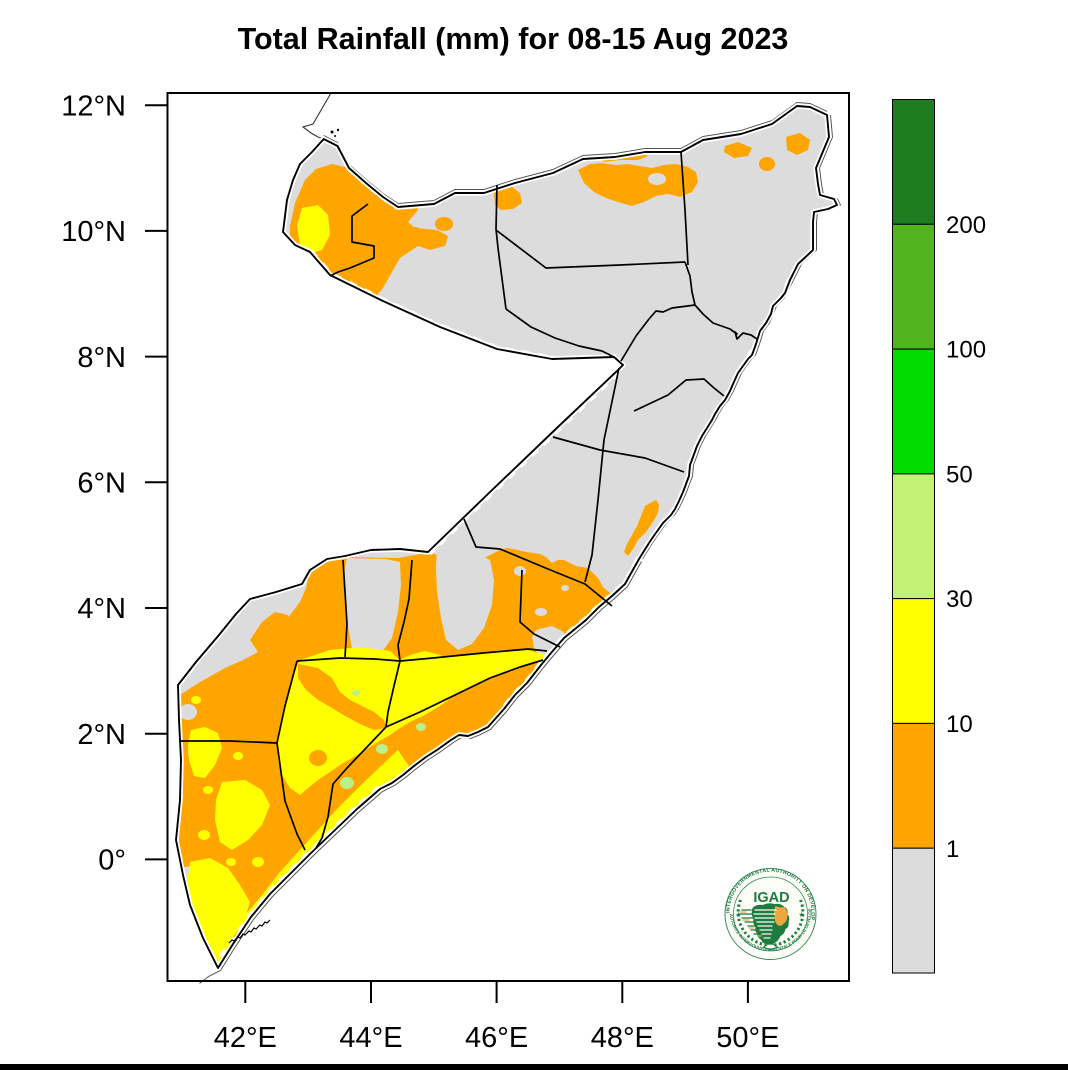  Describe the element at coordinates (966, 350) in the screenshot. I see `svg-text: 100` at that location.